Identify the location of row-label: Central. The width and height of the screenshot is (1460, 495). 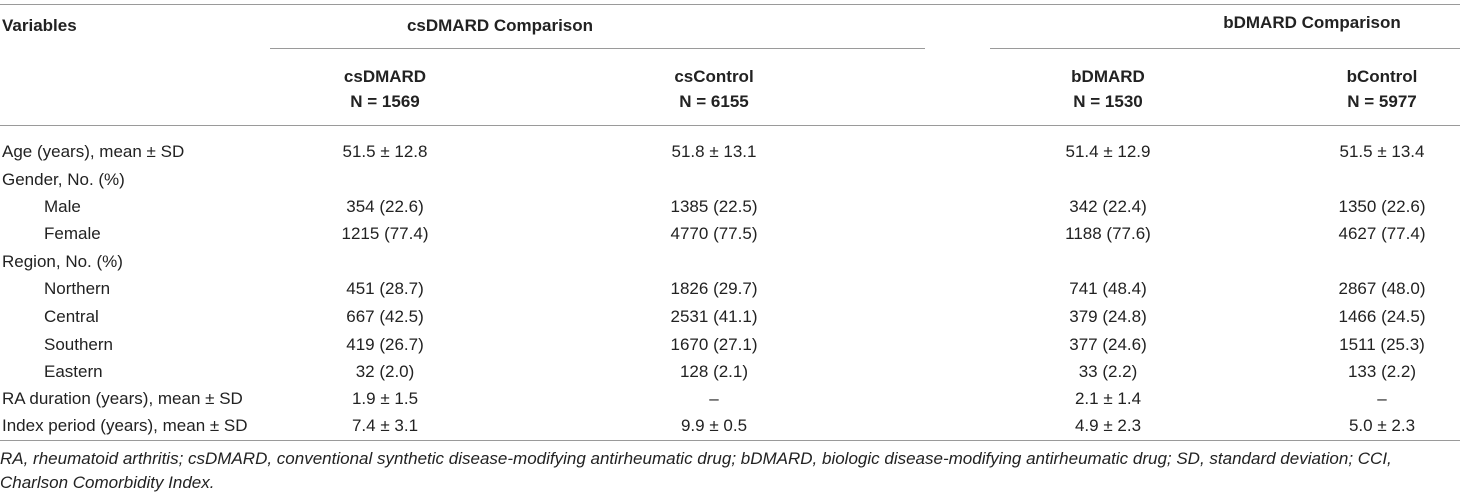
(71, 316).